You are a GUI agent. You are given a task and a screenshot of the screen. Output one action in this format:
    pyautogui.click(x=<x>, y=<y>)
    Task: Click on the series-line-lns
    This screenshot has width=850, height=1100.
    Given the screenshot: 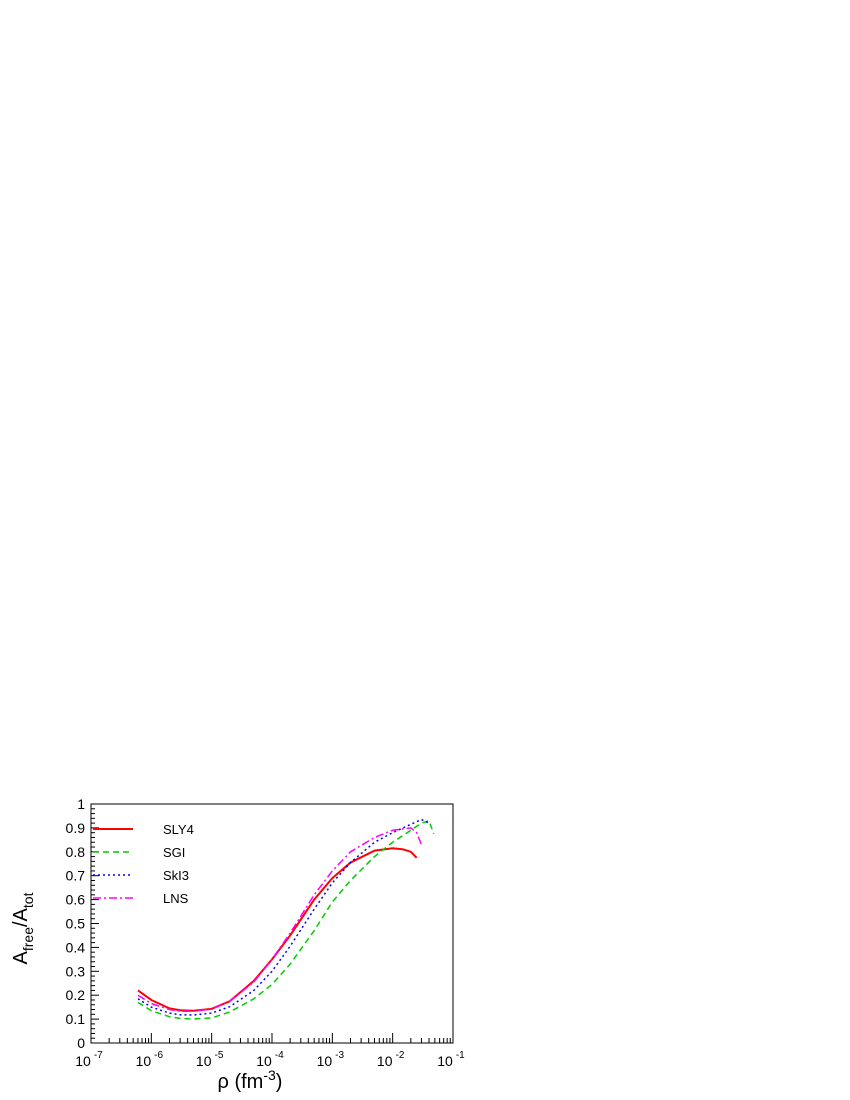 What is the action you would take?
    pyautogui.click(x=280, y=919)
    